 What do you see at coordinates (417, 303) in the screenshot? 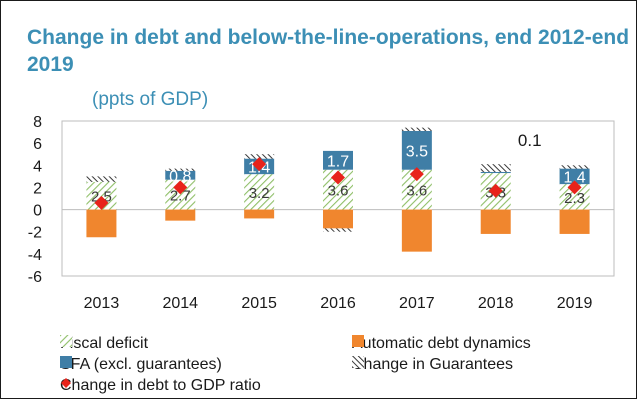
I see `x-tick-label: 2017` at bounding box center [417, 303].